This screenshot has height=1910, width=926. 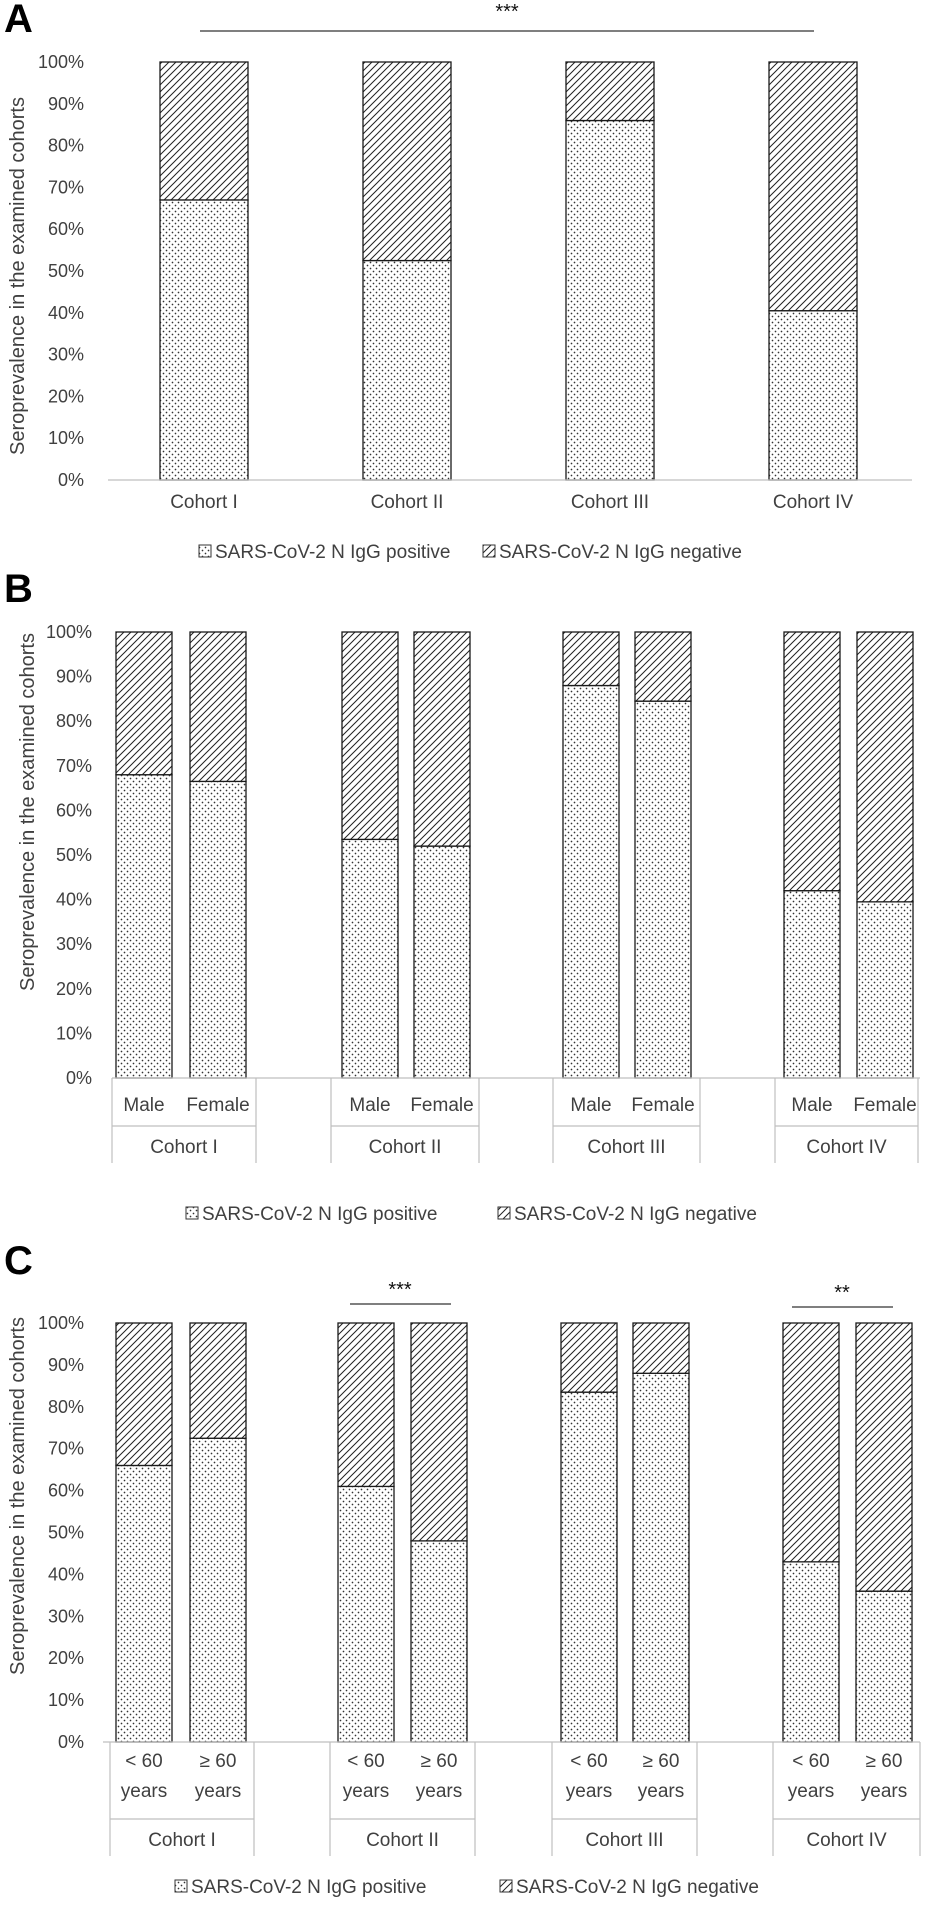 What do you see at coordinates (511, 502) in the screenshot?
I see `panel-a-category-labels: Cohort I Cohort II Cohort III Cohort IV` at bounding box center [511, 502].